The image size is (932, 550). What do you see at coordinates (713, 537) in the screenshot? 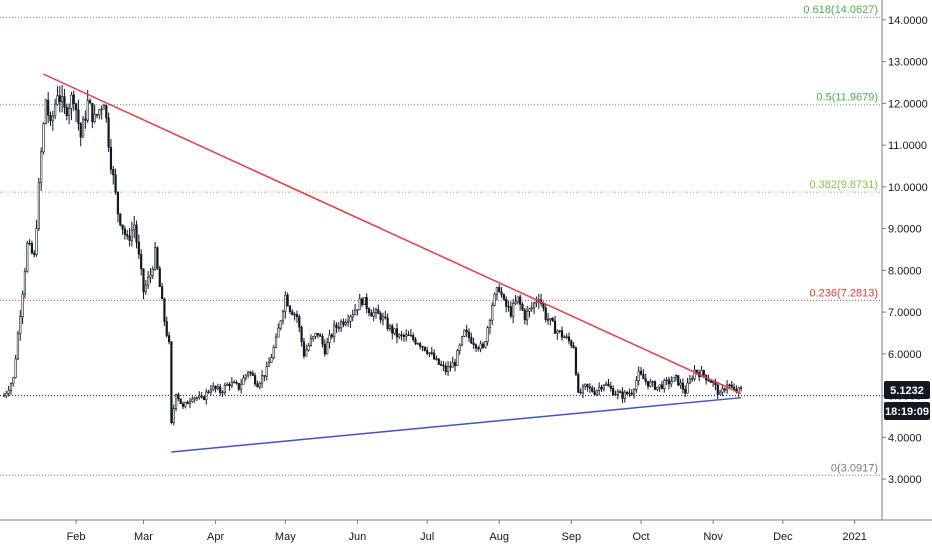
I see `x-tick-label: Nov` at bounding box center [713, 537].